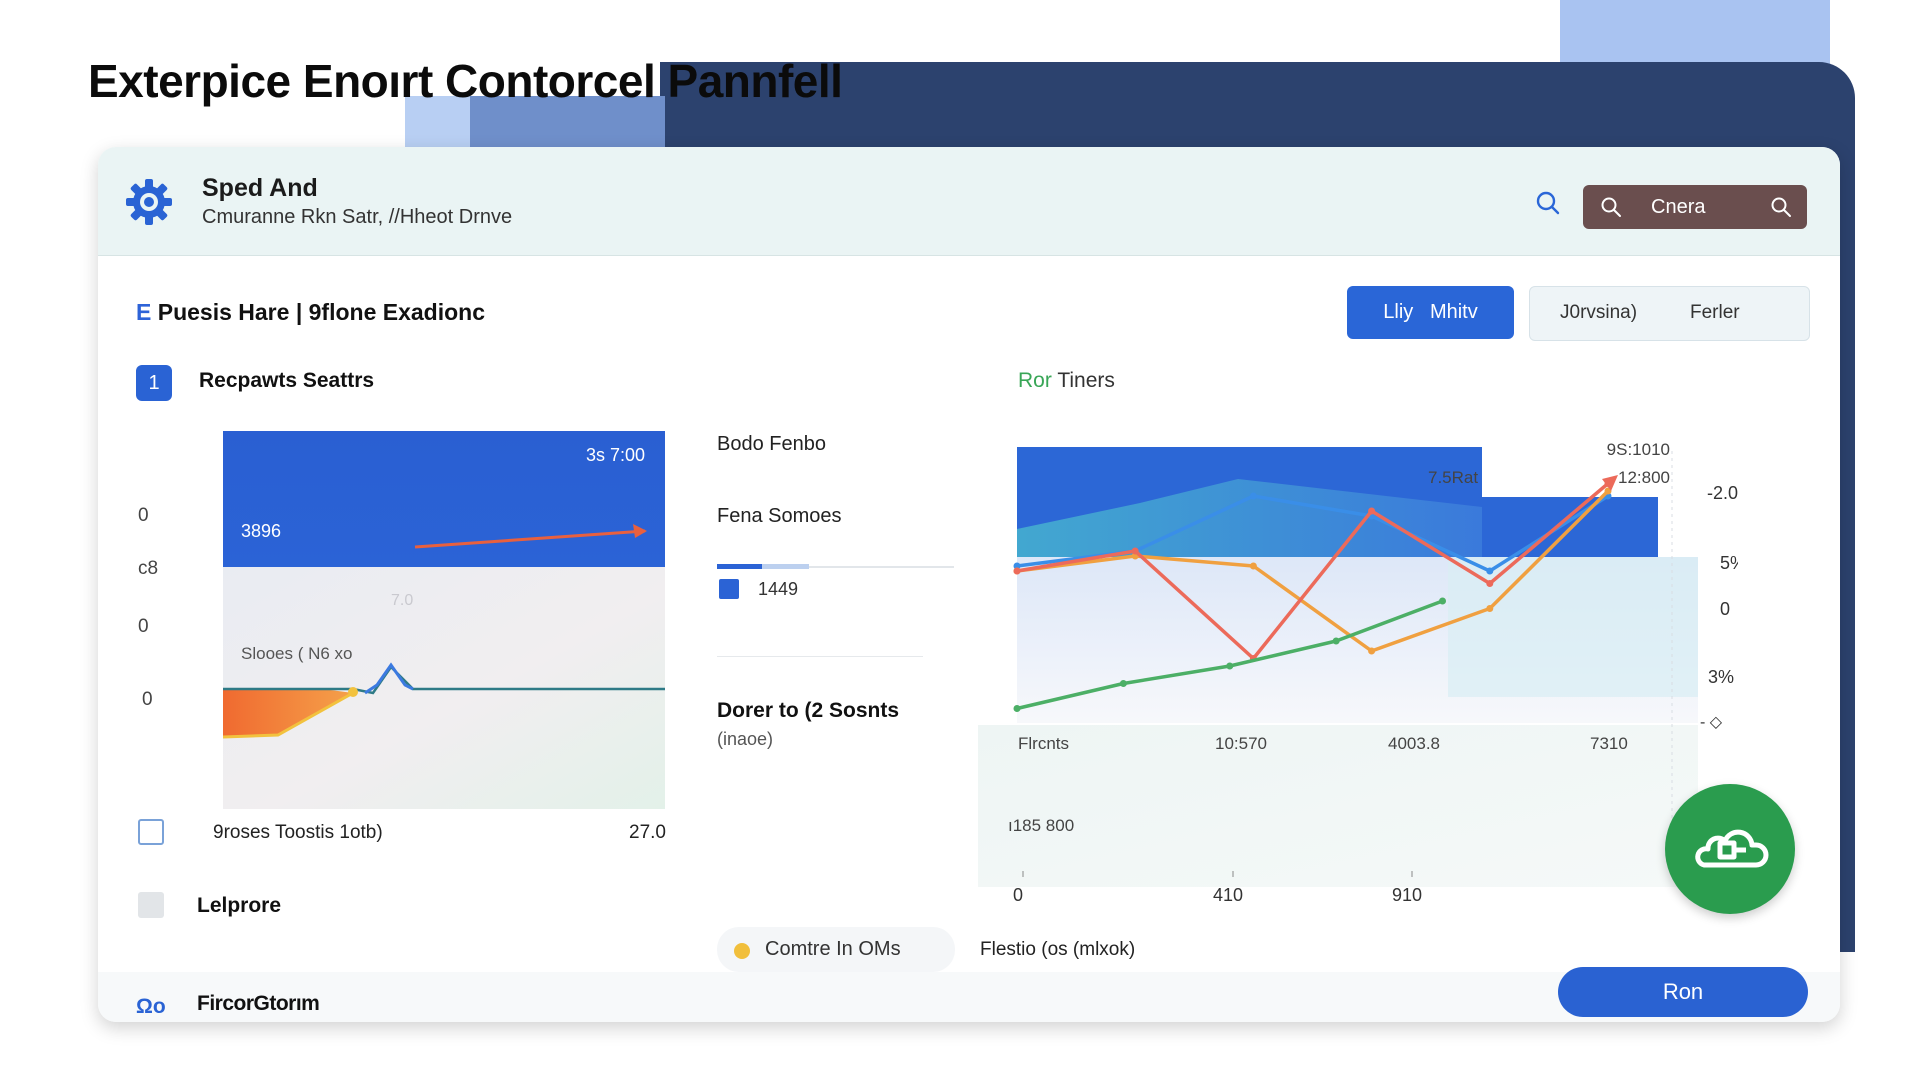  I want to click on segment-option-right: Ferler, so click(1715, 312).